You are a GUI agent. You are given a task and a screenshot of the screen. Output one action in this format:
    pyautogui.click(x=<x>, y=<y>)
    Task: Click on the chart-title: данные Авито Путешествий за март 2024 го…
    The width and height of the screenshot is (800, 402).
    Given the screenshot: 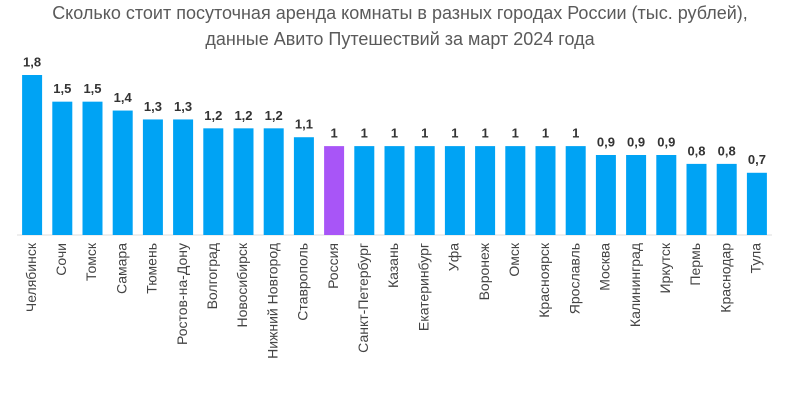 What is the action you would take?
    pyautogui.click(x=400, y=39)
    